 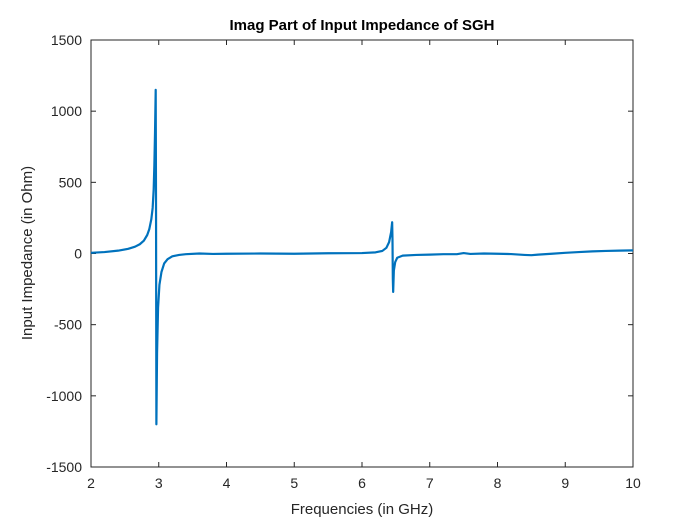 What do you see at coordinates (91, 483) in the screenshot?
I see `x-tick-label: 2` at bounding box center [91, 483].